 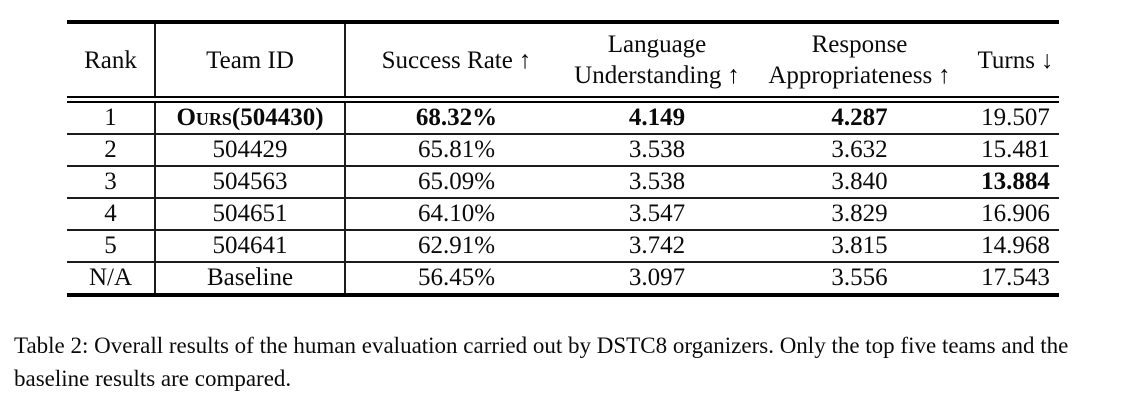 What do you see at coordinates (111, 117) in the screenshot?
I see `cell-rank: 1` at bounding box center [111, 117].